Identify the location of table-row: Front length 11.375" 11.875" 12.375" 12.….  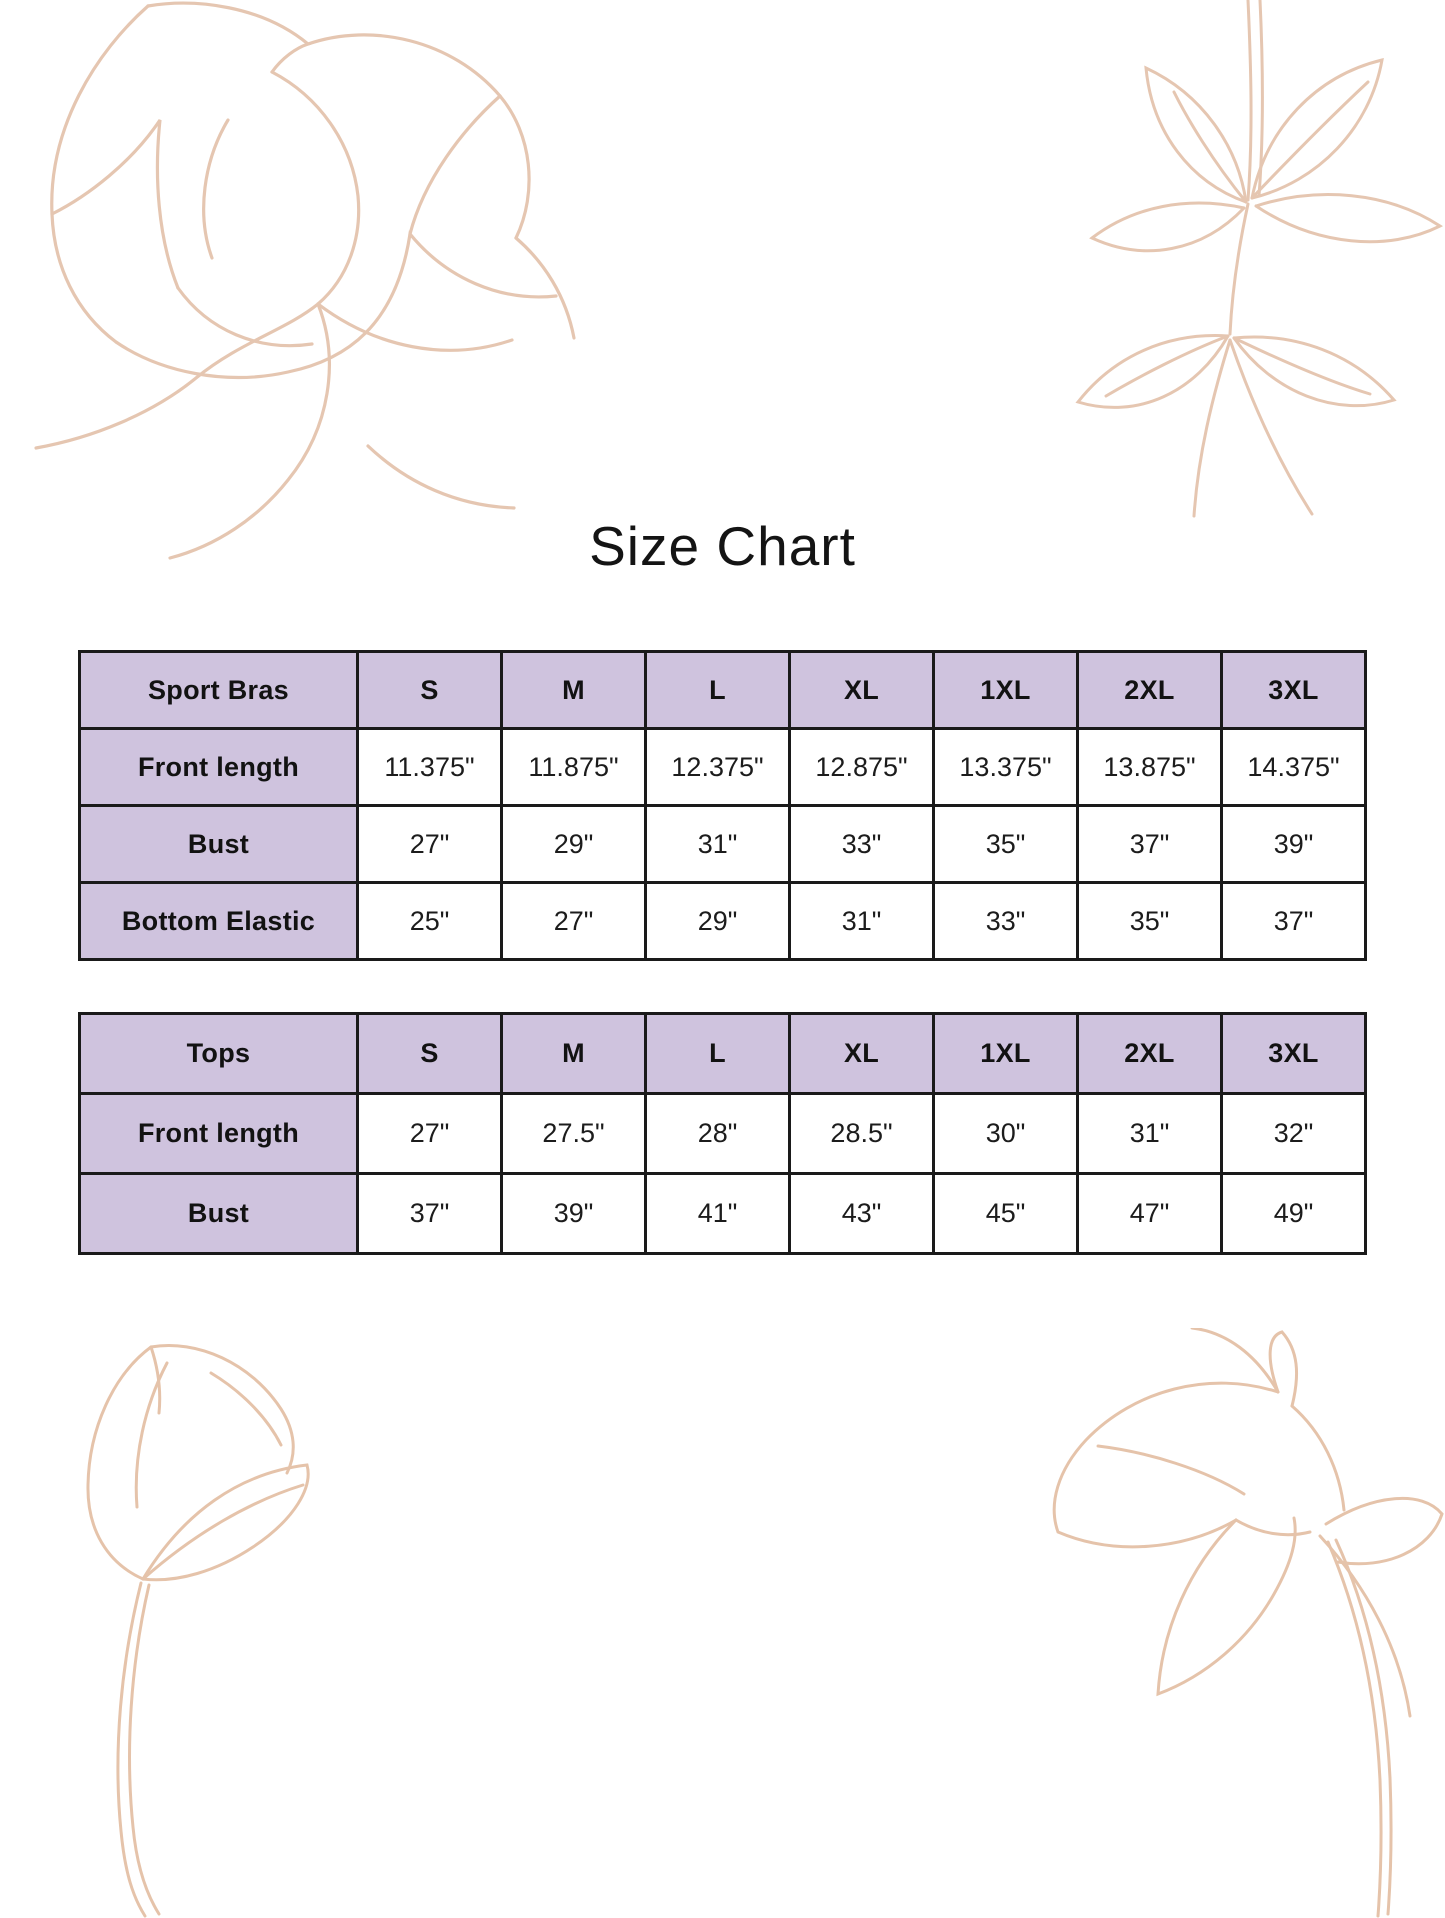
(722, 767).